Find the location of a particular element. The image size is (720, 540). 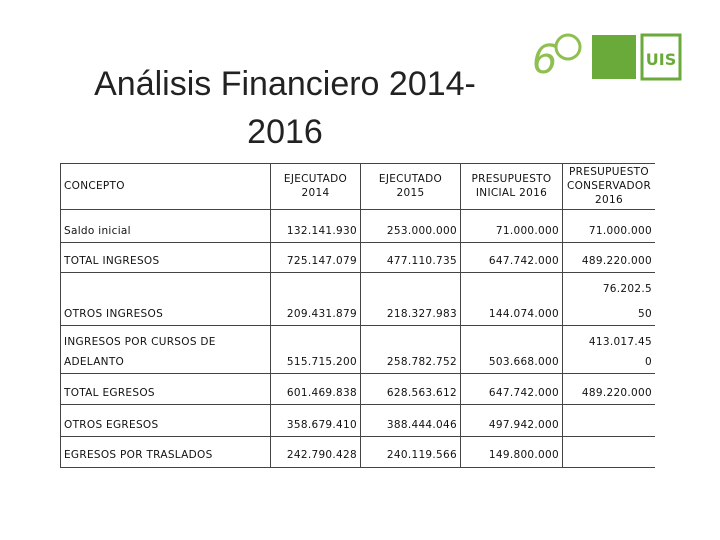

value-cell: 497.942.000 is located at coordinates (511, 421).